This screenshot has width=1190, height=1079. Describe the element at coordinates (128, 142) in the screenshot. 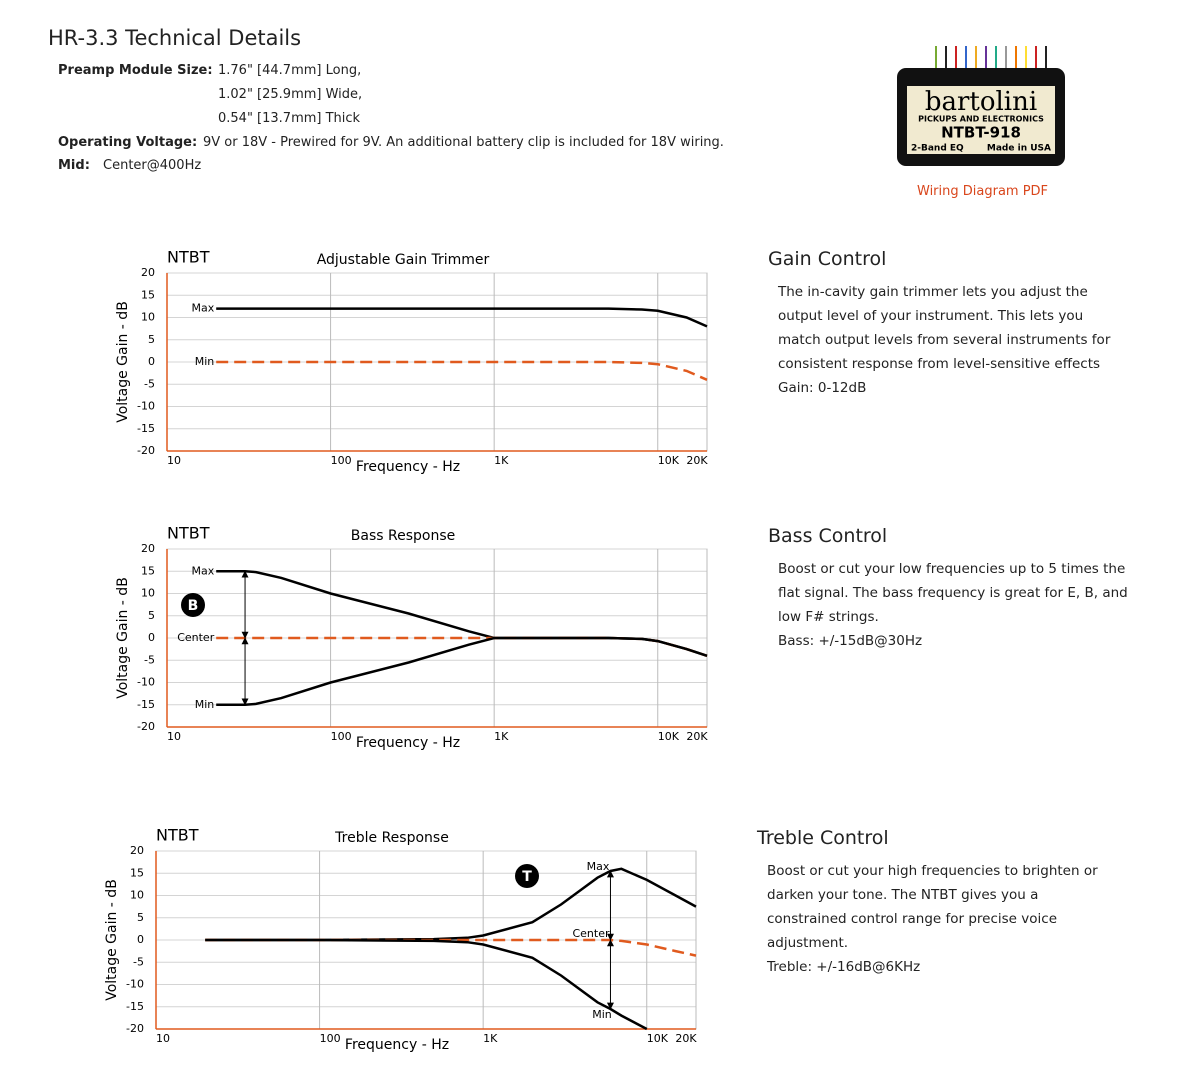

I see `spec-label: Operating Voltage:` at that location.